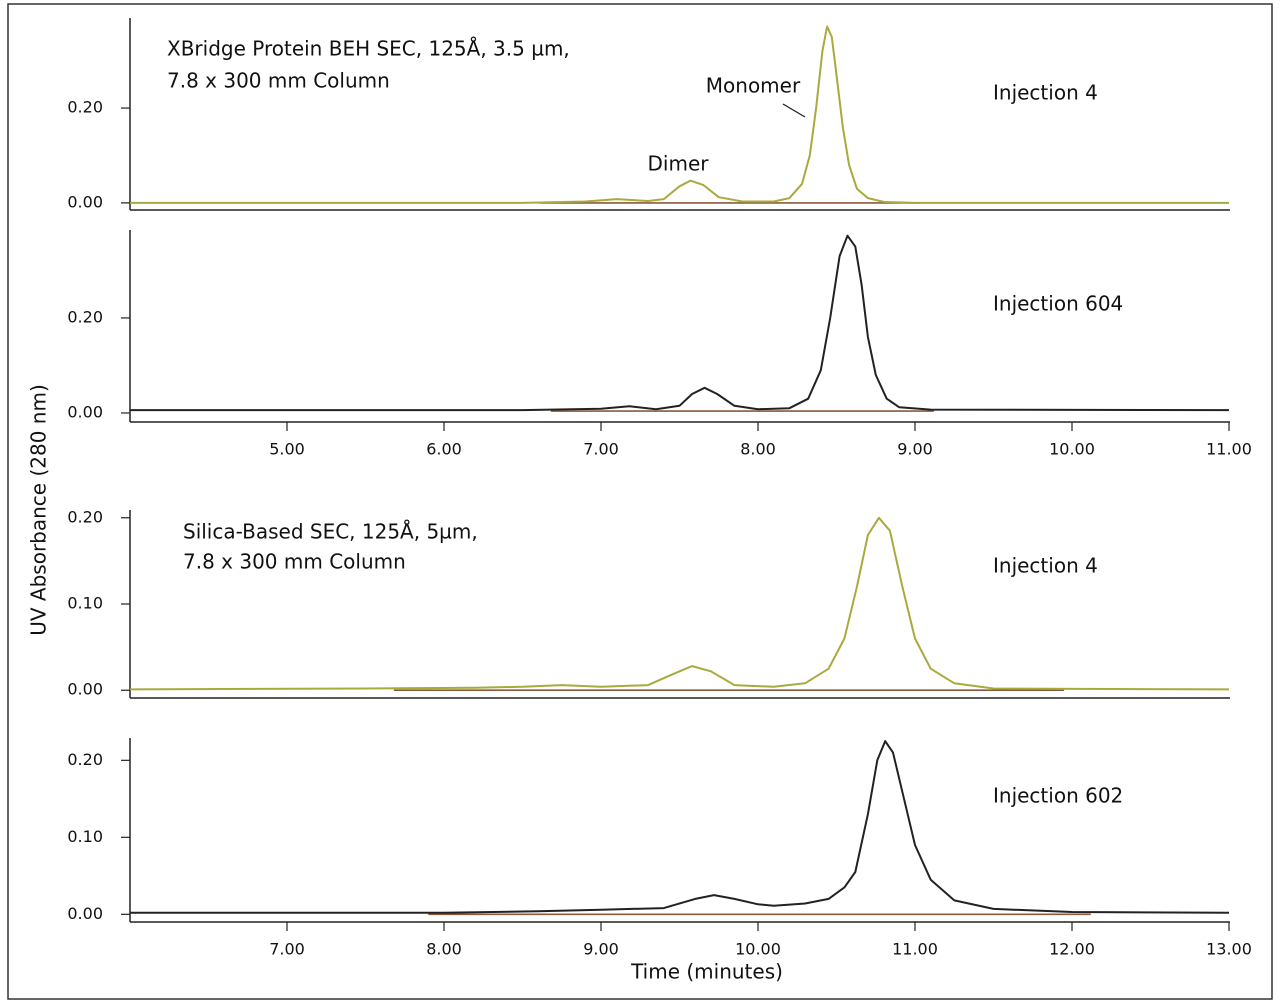 This screenshot has height=1005, width=1280. What do you see at coordinates (330, 532) in the screenshot?
I see `panel-title: Silica-Based SEC, 125Å, 5µm,` at bounding box center [330, 532].